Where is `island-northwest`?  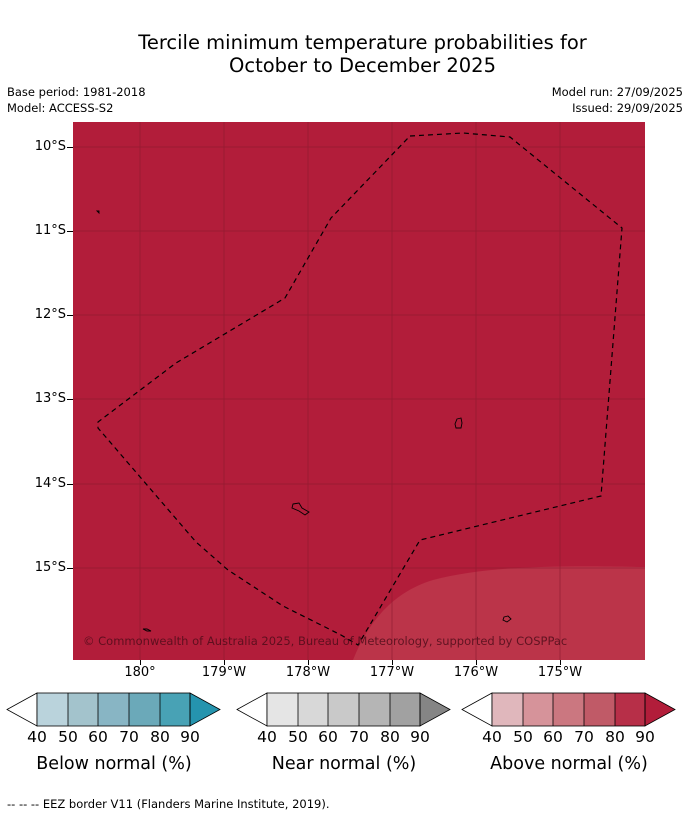
island-northwest is located at coordinates (97, 212).